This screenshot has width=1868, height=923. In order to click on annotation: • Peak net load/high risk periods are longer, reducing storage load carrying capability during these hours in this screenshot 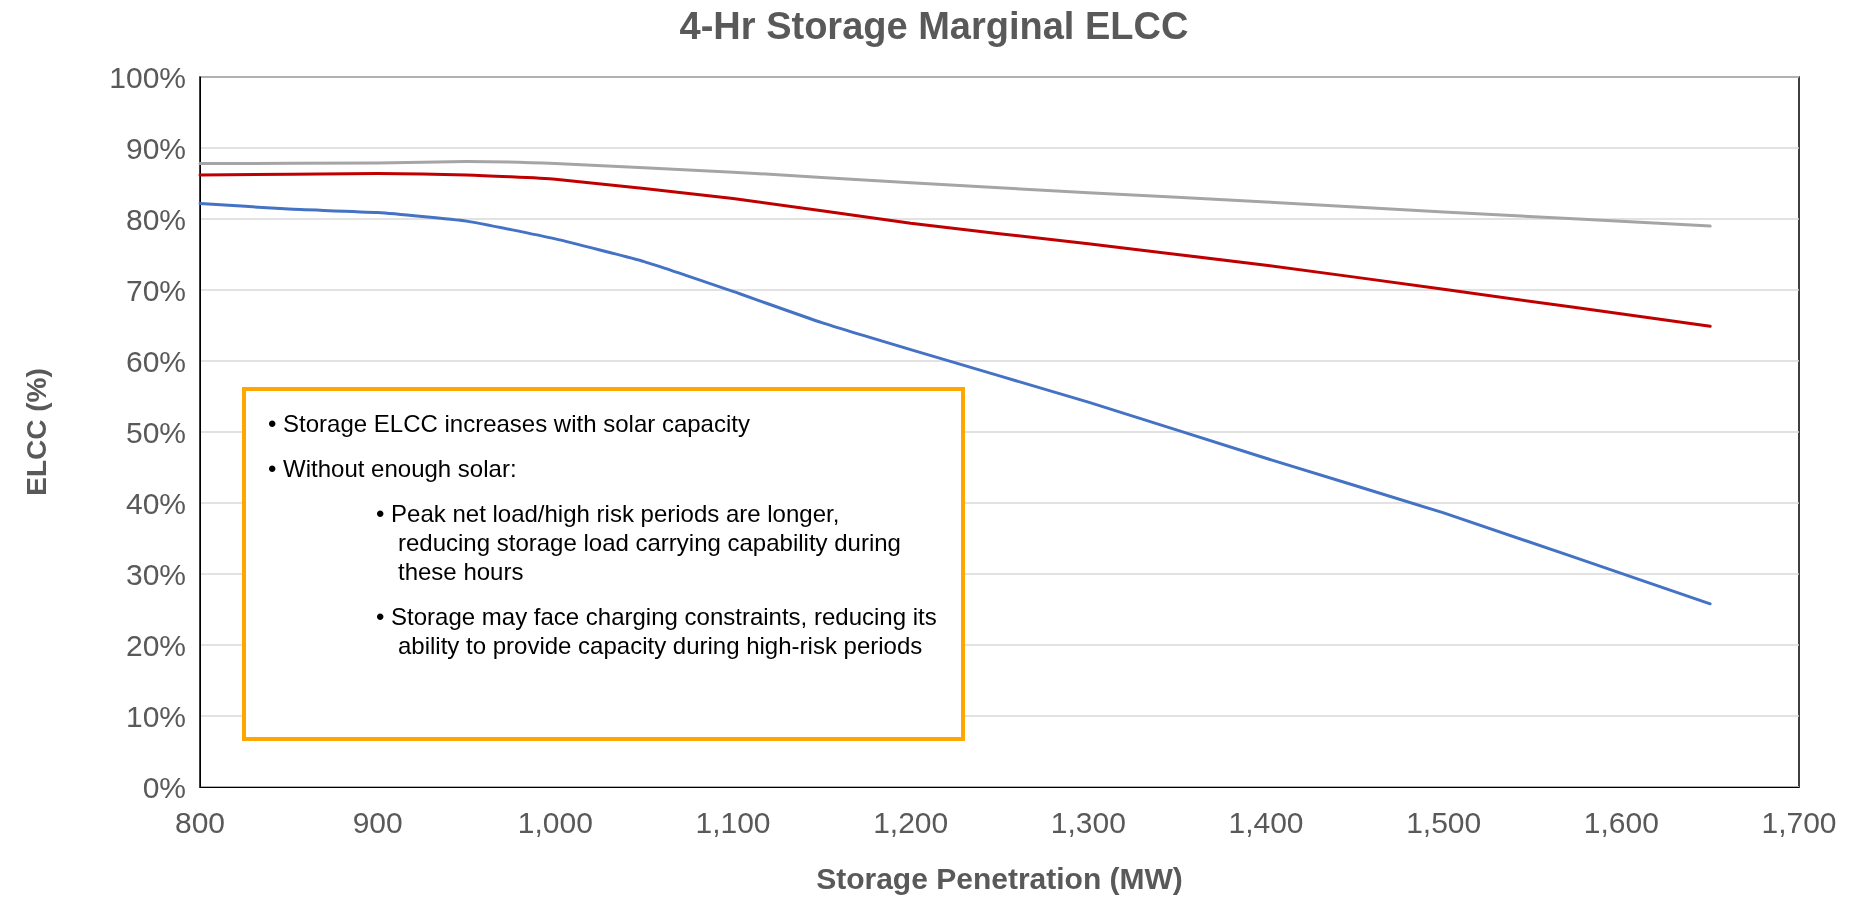, I will do `click(639, 542)`.